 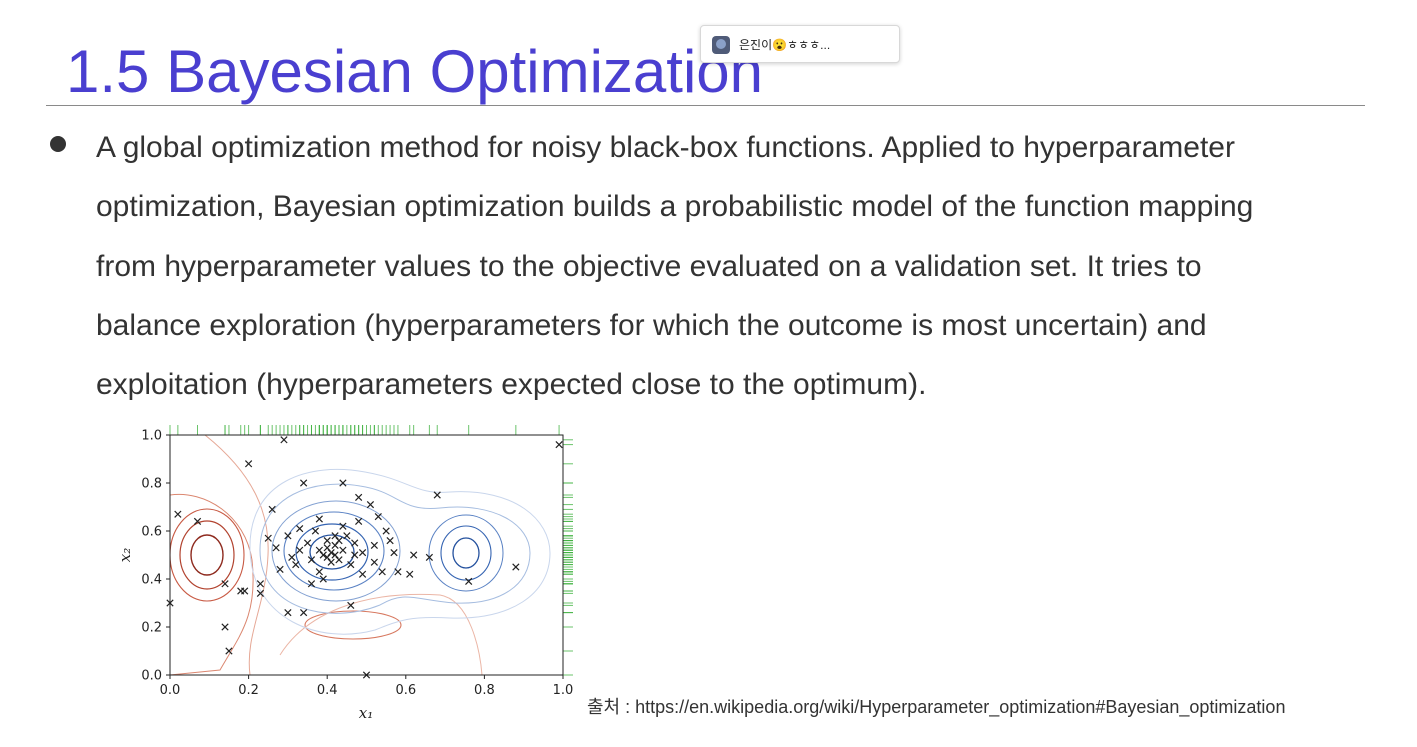 What do you see at coordinates (58, 144) in the screenshot?
I see `bullet-point` at bounding box center [58, 144].